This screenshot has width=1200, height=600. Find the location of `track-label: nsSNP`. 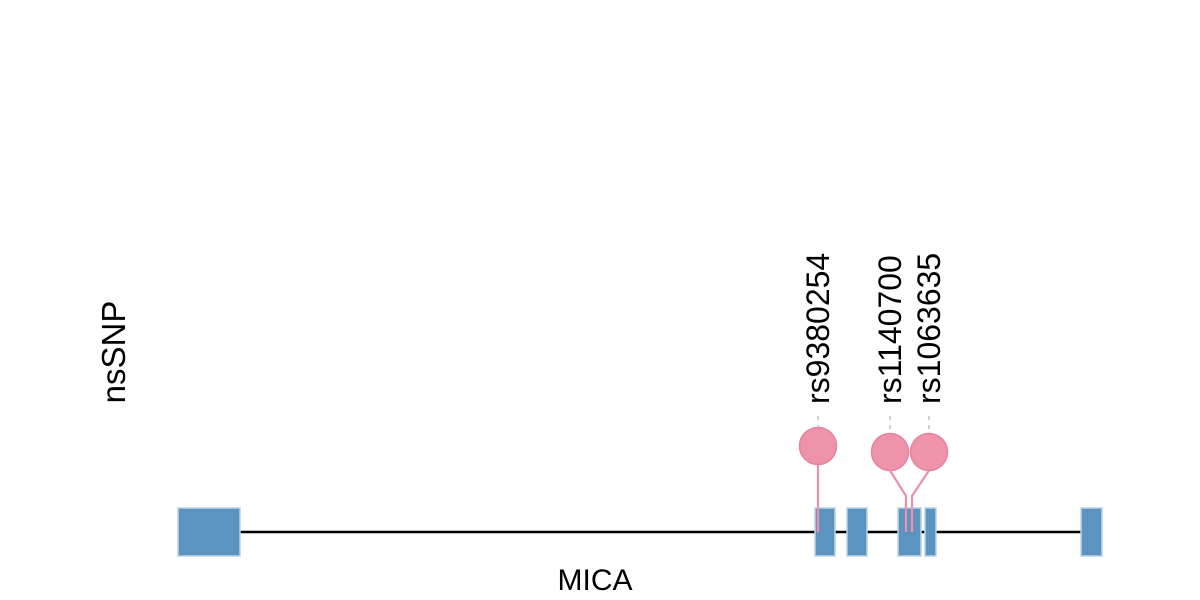

track-label: nsSNP is located at coordinates (113, 352).